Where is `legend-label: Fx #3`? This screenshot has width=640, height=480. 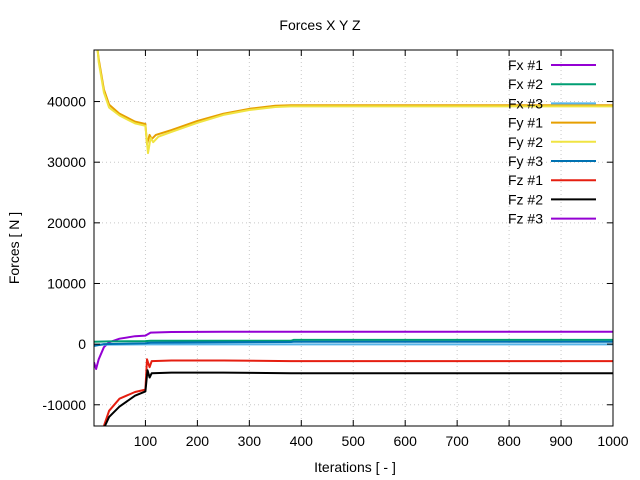 legend-label: Fx #3 is located at coordinates (525, 103).